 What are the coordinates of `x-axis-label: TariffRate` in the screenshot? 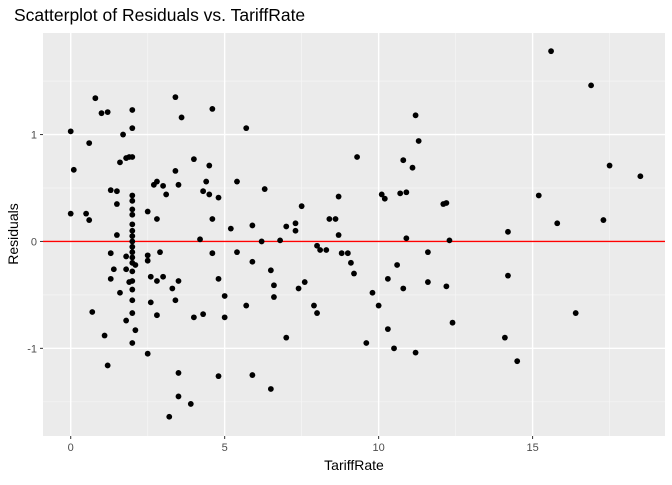 It's located at (354, 465).